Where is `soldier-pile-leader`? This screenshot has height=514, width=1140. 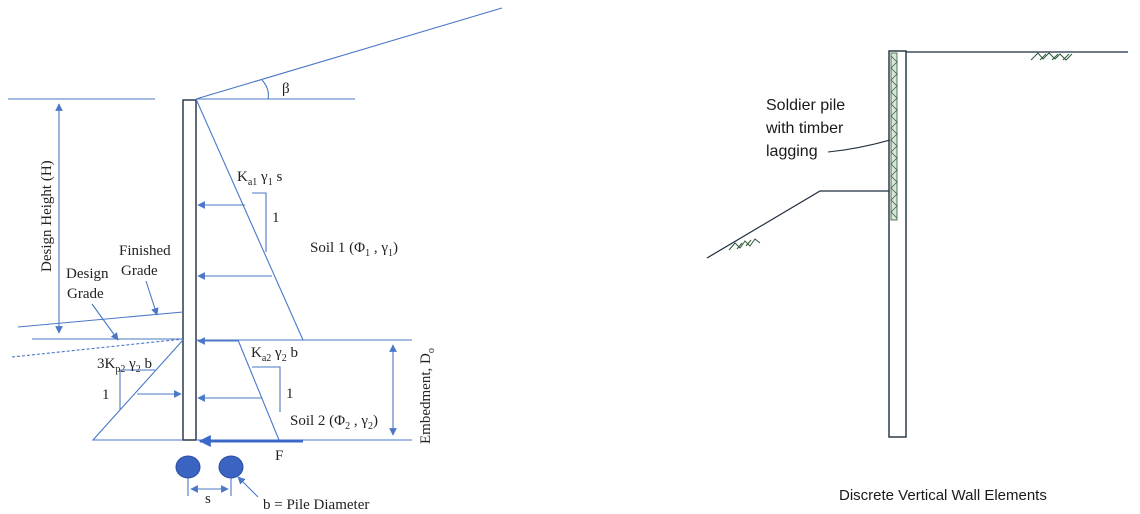
soldier-pile-leader is located at coordinates (859, 146).